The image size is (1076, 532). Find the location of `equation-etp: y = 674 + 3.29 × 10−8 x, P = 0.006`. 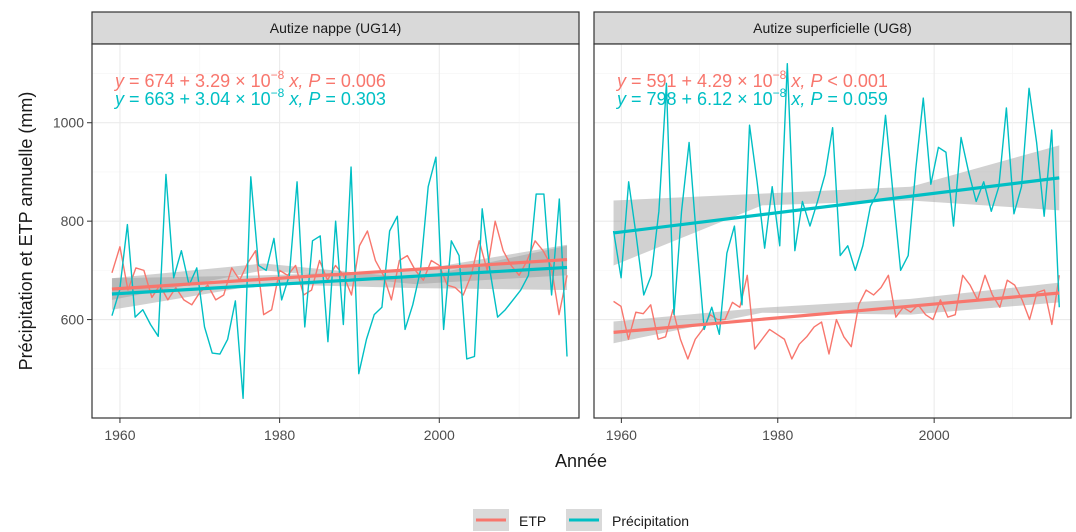

equation-etp: y = 674 + 3.29 × 10−8 x, P = 0.006 is located at coordinates (249, 79).